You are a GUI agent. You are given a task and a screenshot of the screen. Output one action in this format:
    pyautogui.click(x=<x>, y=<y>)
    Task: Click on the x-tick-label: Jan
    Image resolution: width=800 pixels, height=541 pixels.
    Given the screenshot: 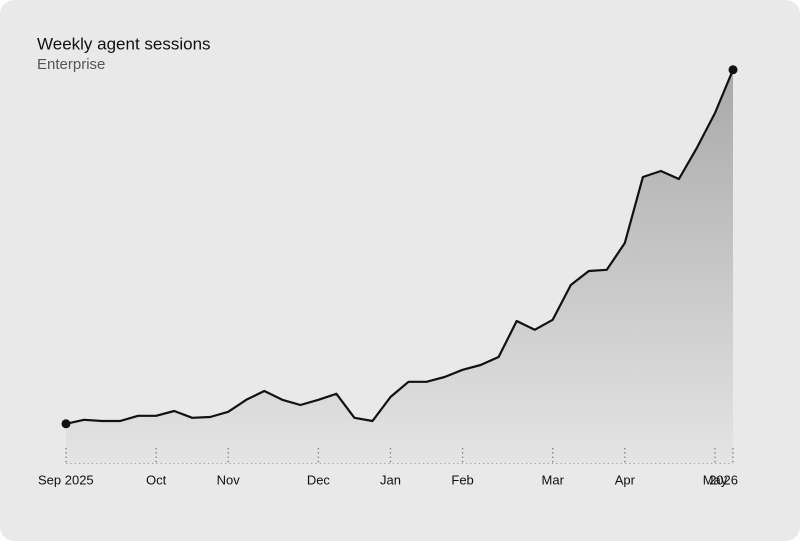 What is the action you would take?
    pyautogui.click(x=390, y=479)
    